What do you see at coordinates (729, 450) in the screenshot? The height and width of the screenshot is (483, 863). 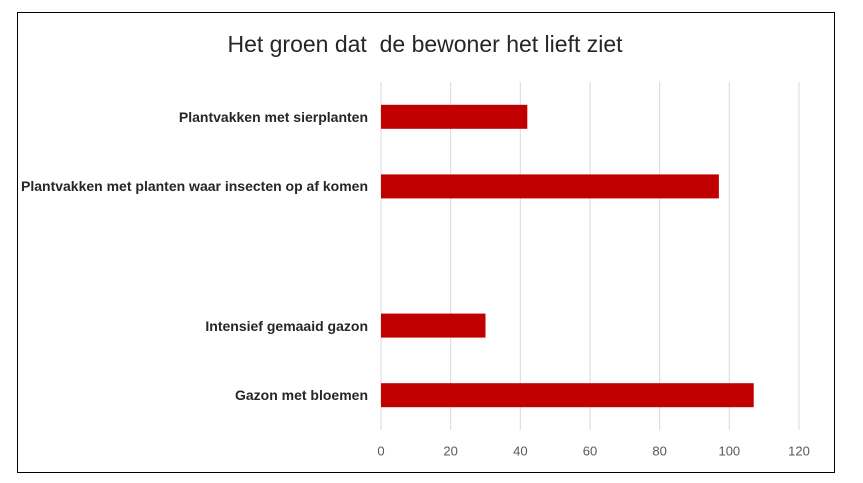 I see `x-tick-label: 100` at bounding box center [729, 450].